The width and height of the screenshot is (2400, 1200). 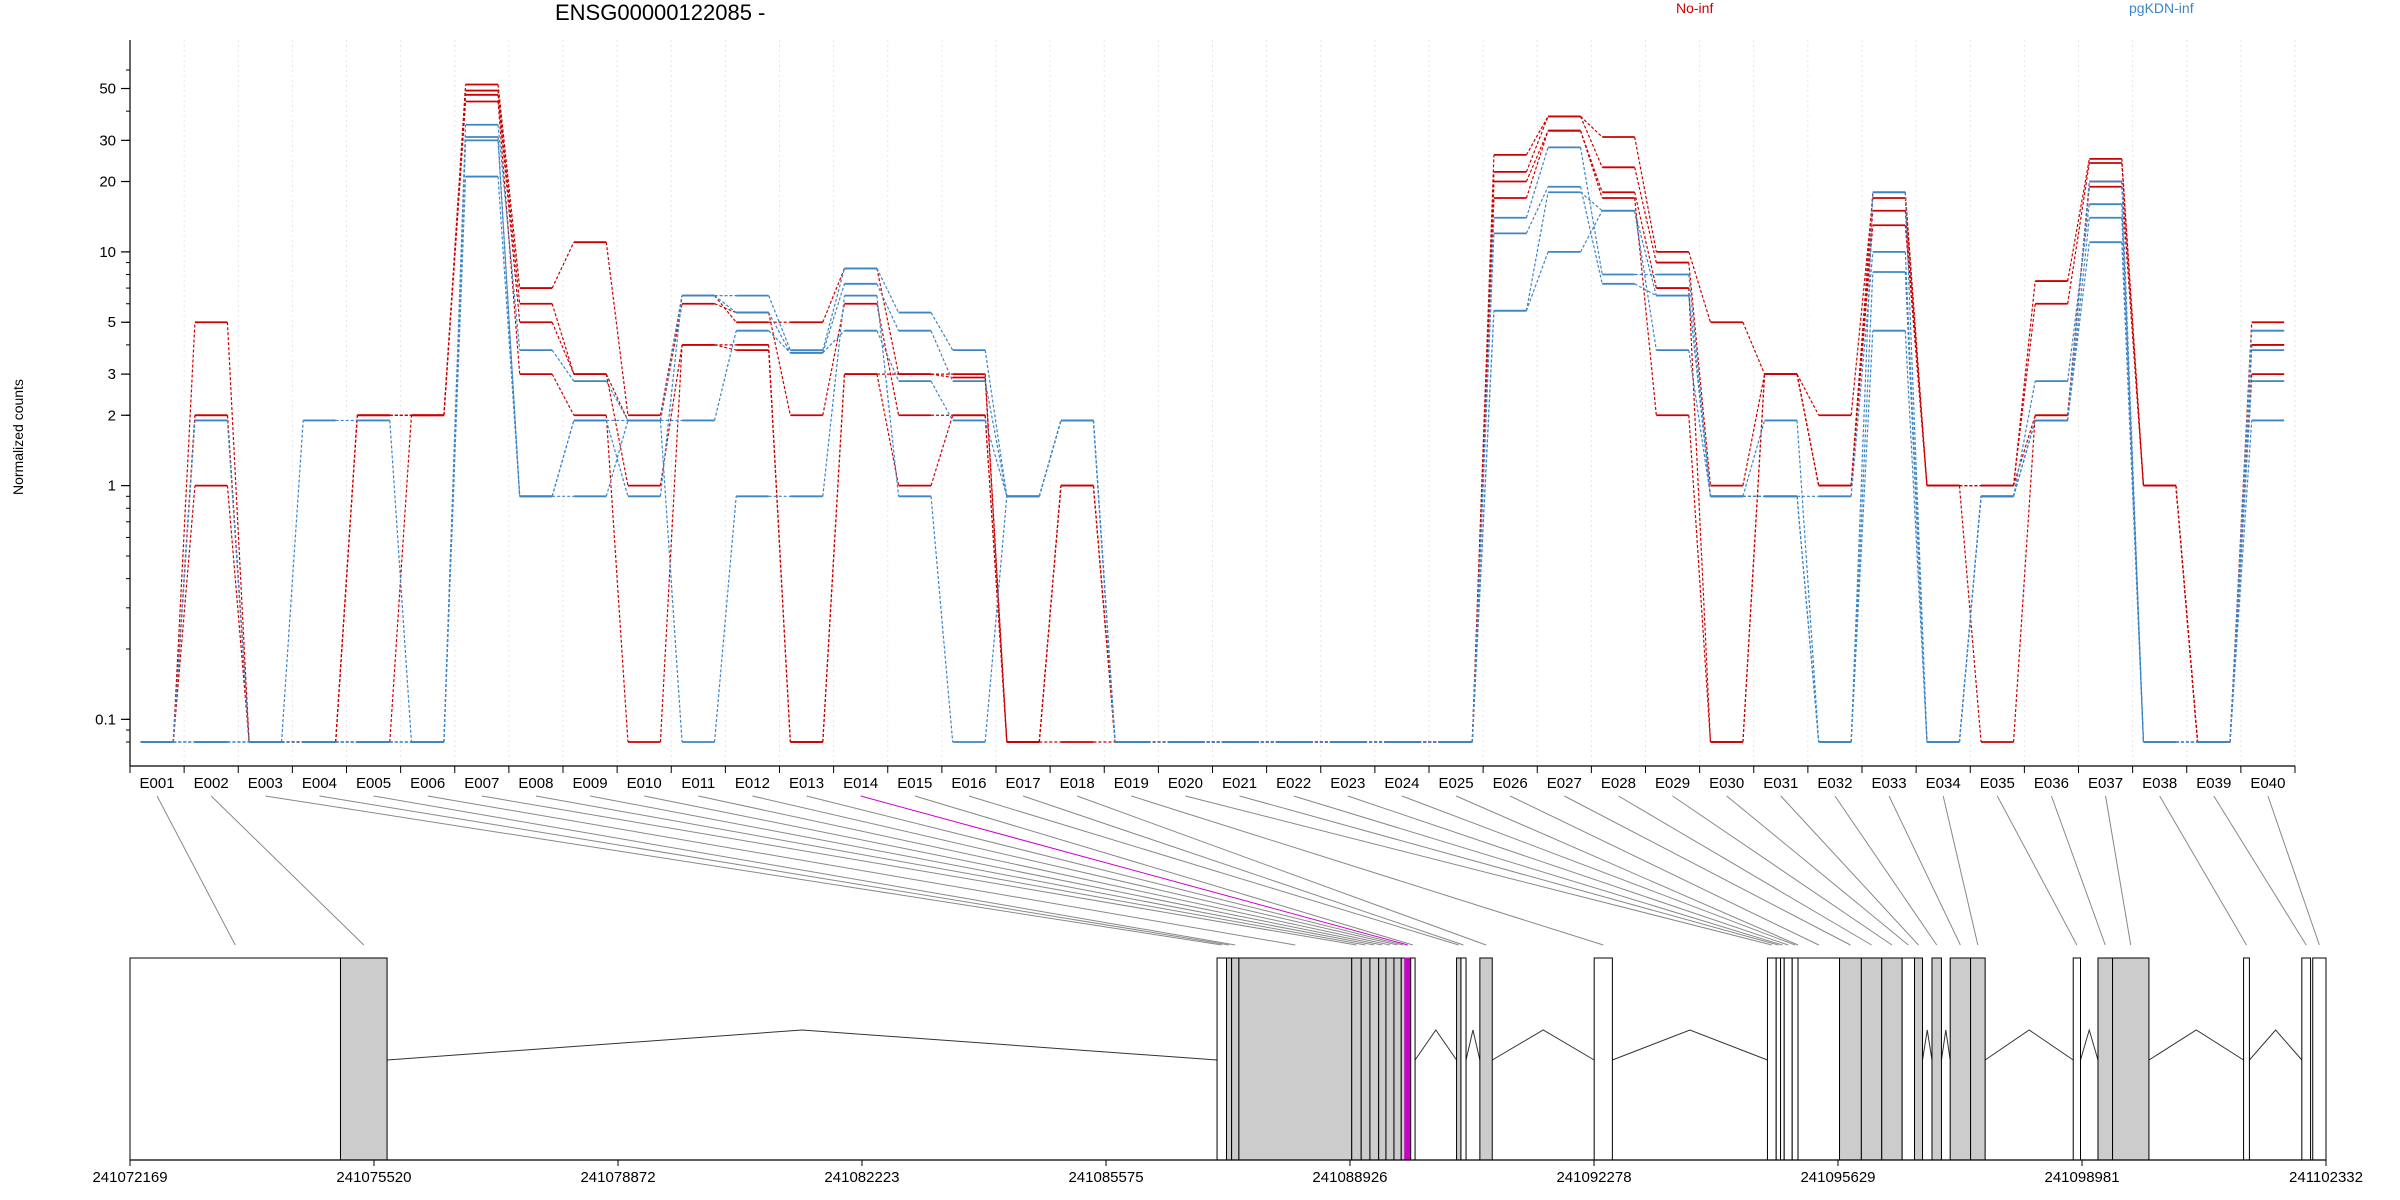 What do you see at coordinates (1978, 1059) in the screenshot?
I see `exon-E034` at bounding box center [1978, 1059].